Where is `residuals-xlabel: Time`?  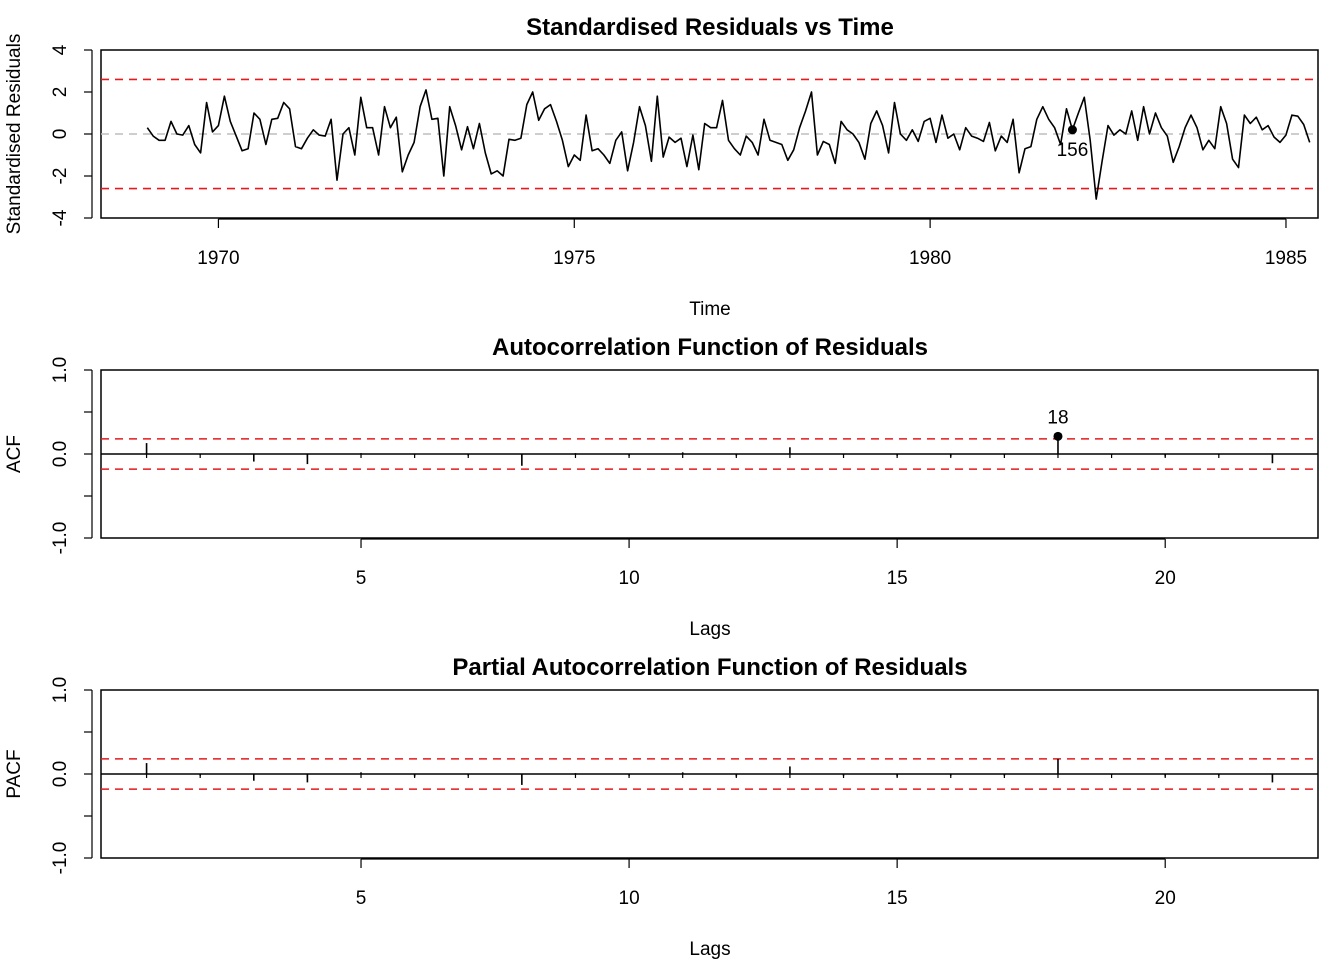
residuals-xlabel: Time is located at coordinates (710, 309).